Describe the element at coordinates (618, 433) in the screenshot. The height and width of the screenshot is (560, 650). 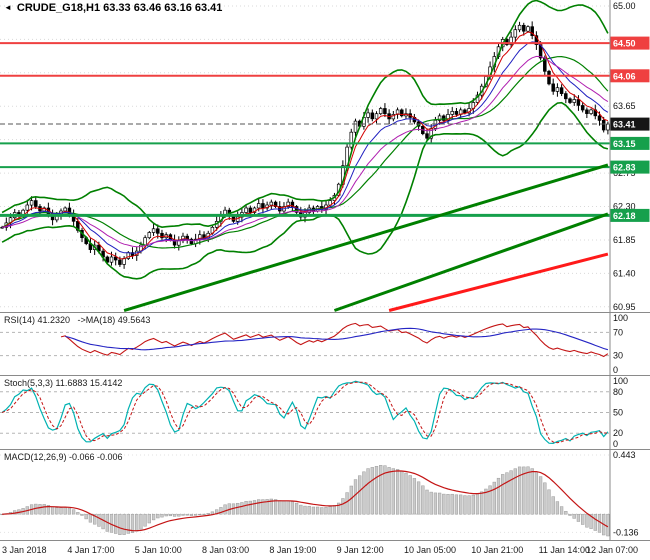
I see `stoch-axis-label: 20` at that location.